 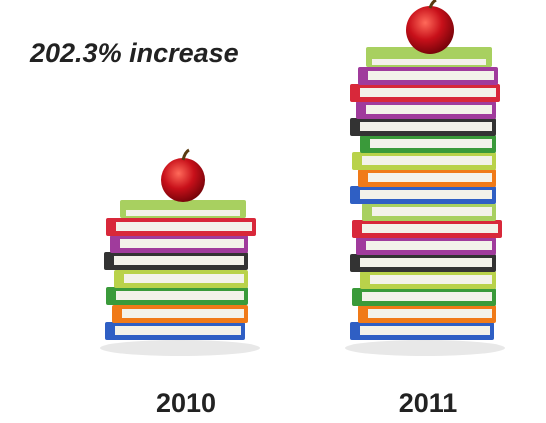 What do you see at coordinates (186, 403) in the screenshot?
I see `stack-label: 2010` at bounding box center [186, 403].